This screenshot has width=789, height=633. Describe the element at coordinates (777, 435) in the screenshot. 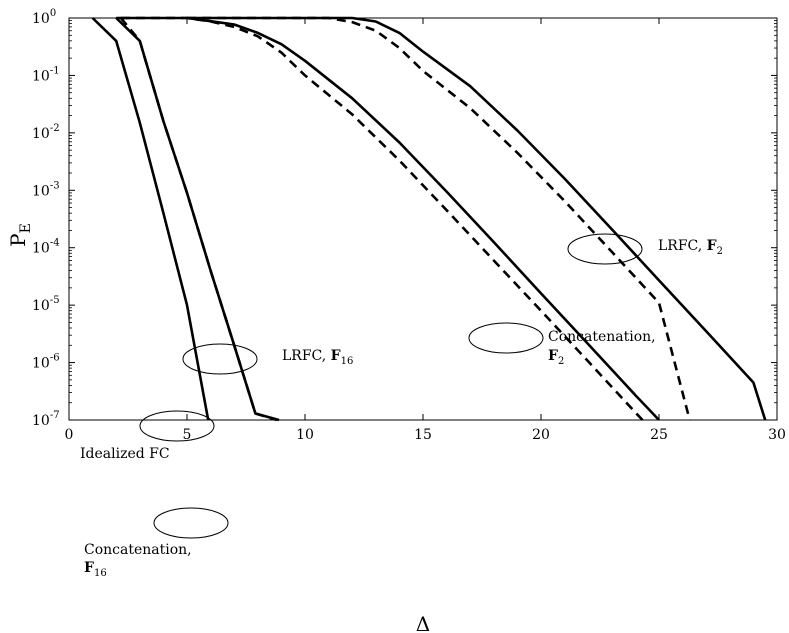

I see `x-tick-label: 30` at that location.